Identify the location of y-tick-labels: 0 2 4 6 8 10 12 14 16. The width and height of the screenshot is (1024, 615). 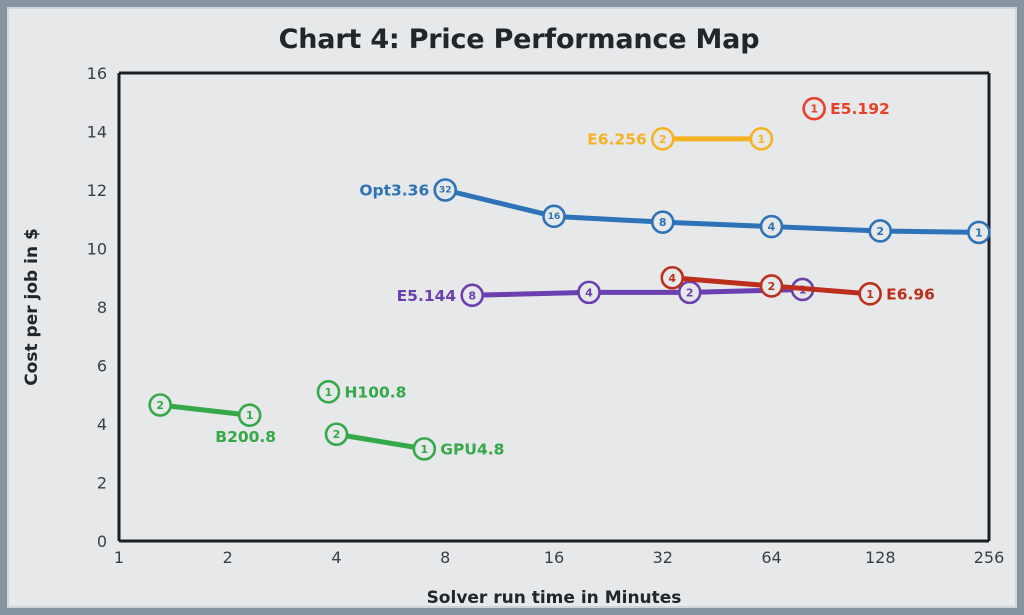
(97, 307).